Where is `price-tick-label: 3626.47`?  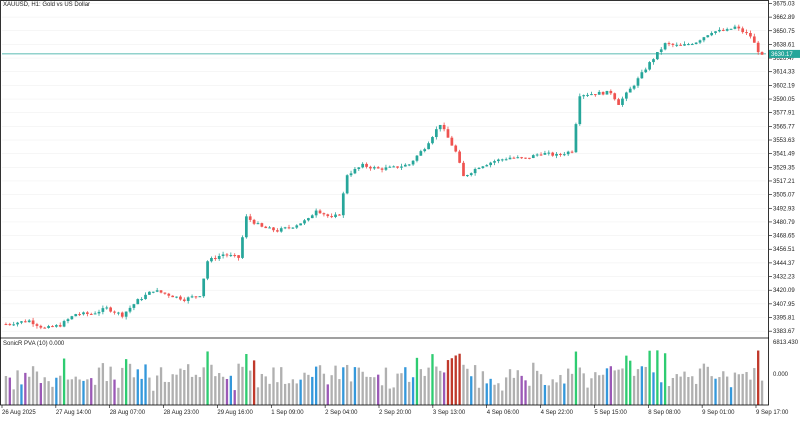 price-tick-label: 3626.47 is located at coordinates (784, 59).